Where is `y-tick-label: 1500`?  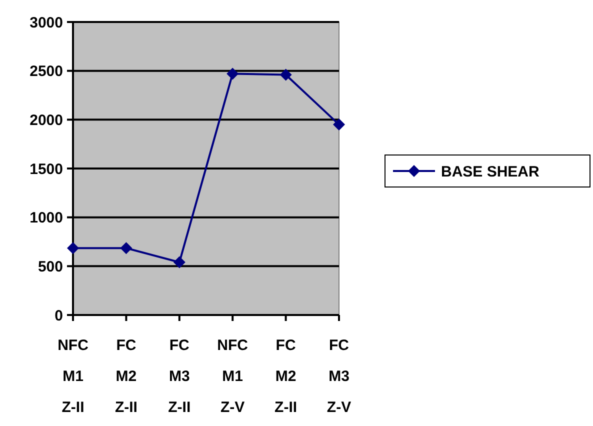
y-tick-label: 1500 is located at coordinates (46, 169).